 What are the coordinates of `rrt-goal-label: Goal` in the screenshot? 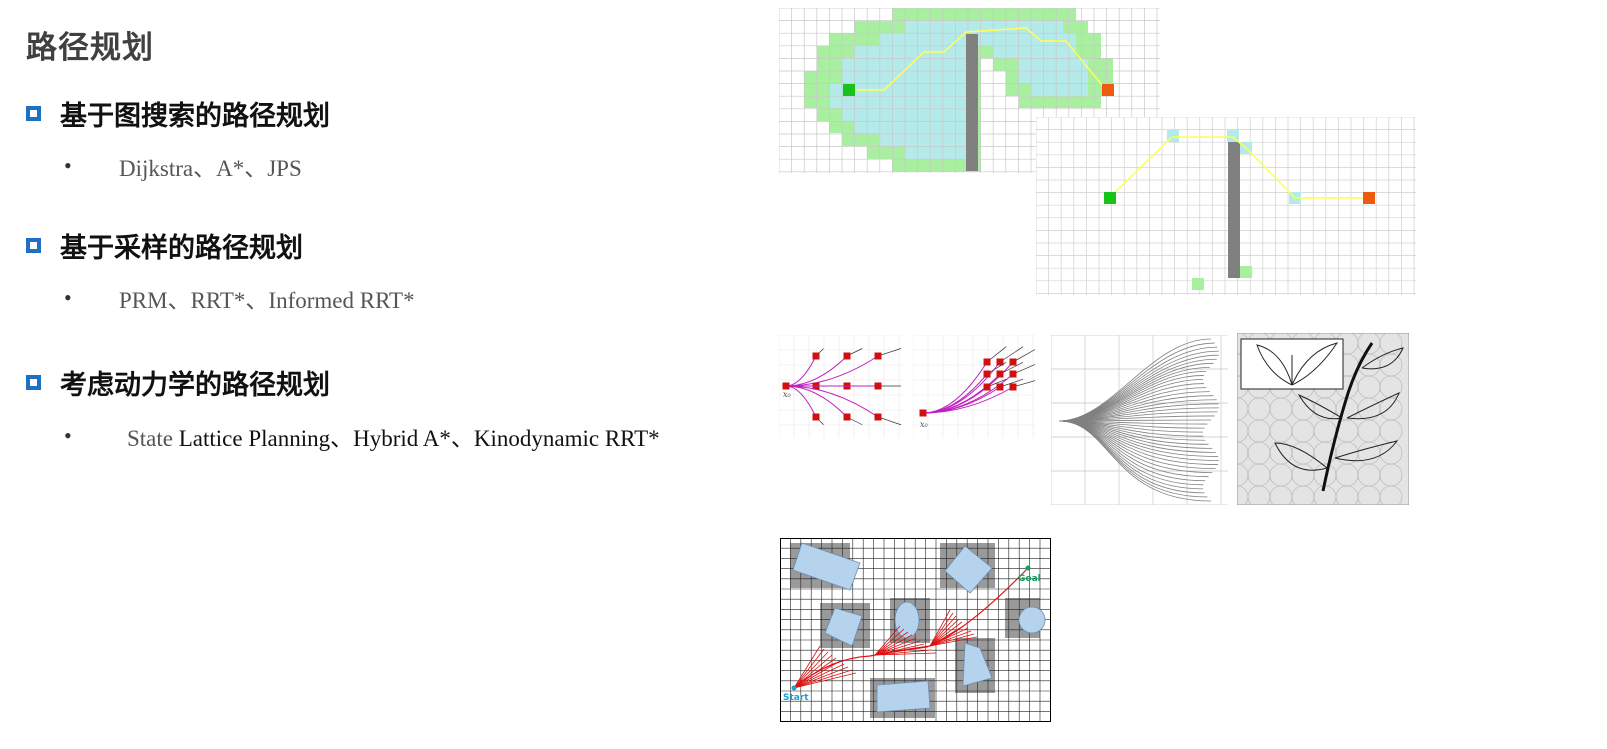 It's located at (1029, 579).